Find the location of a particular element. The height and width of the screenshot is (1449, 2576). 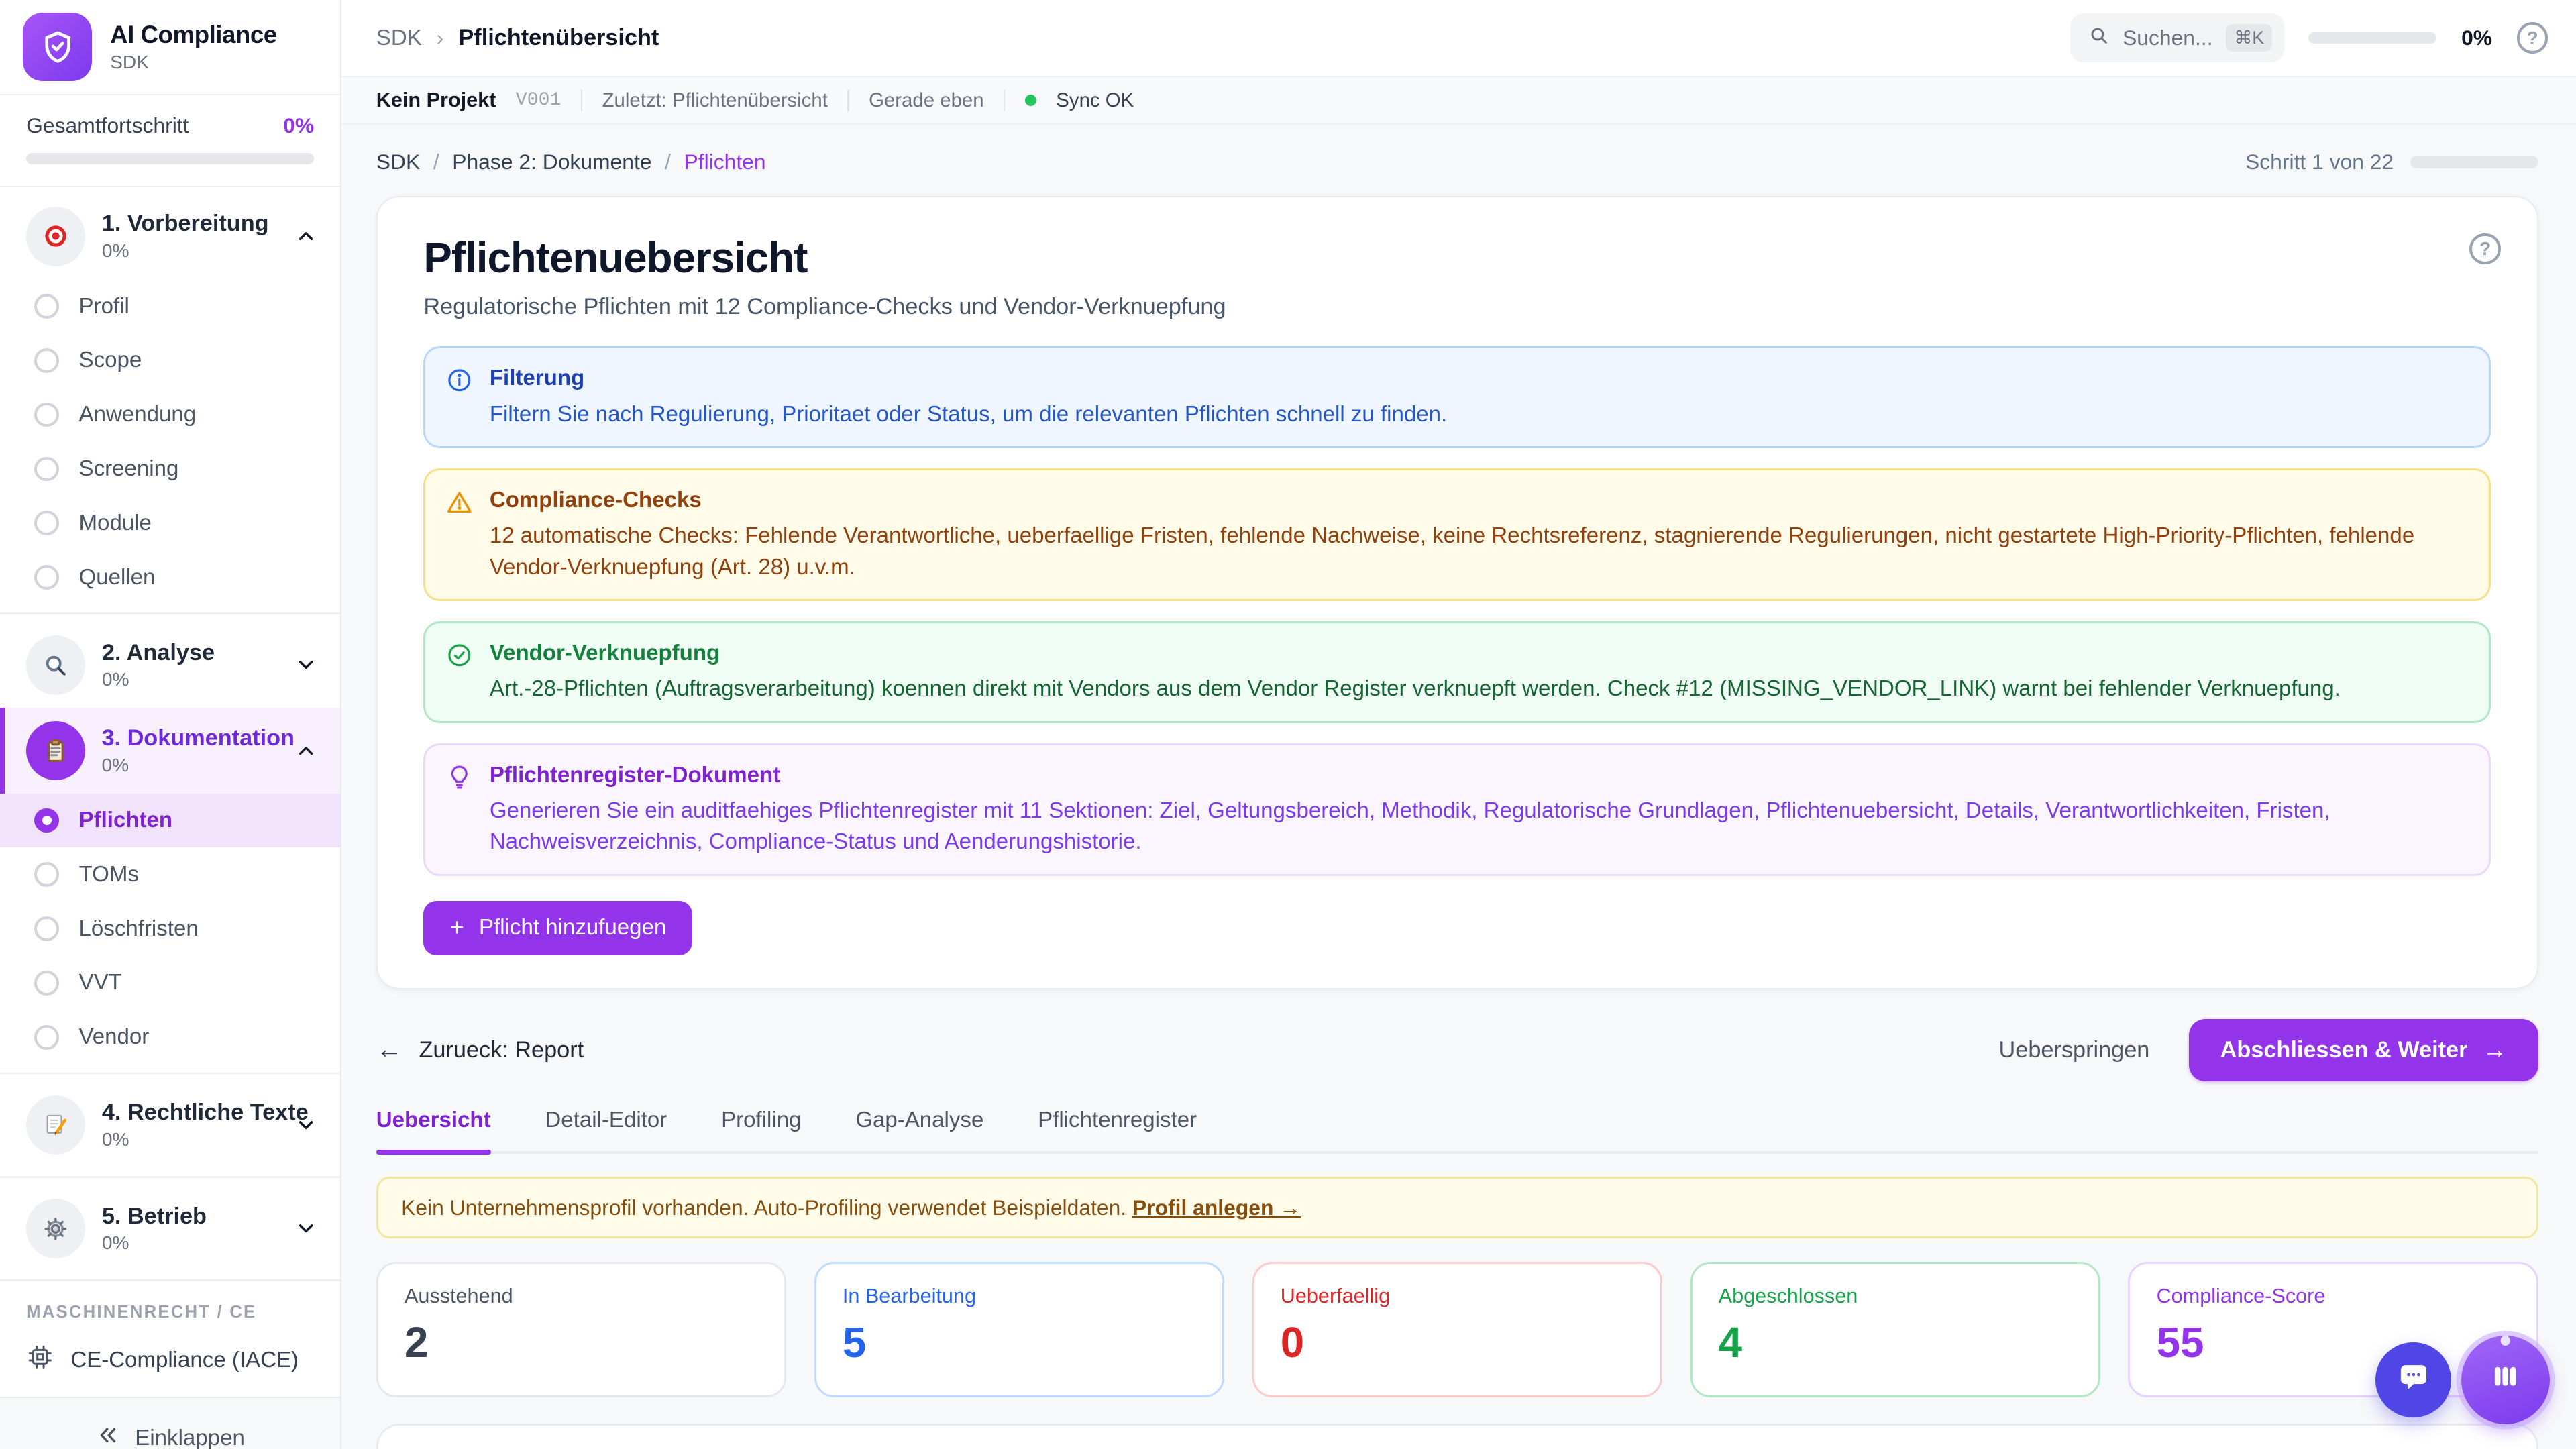

sidebar-item-toms: TOMs is located at coordinates (170, 874).